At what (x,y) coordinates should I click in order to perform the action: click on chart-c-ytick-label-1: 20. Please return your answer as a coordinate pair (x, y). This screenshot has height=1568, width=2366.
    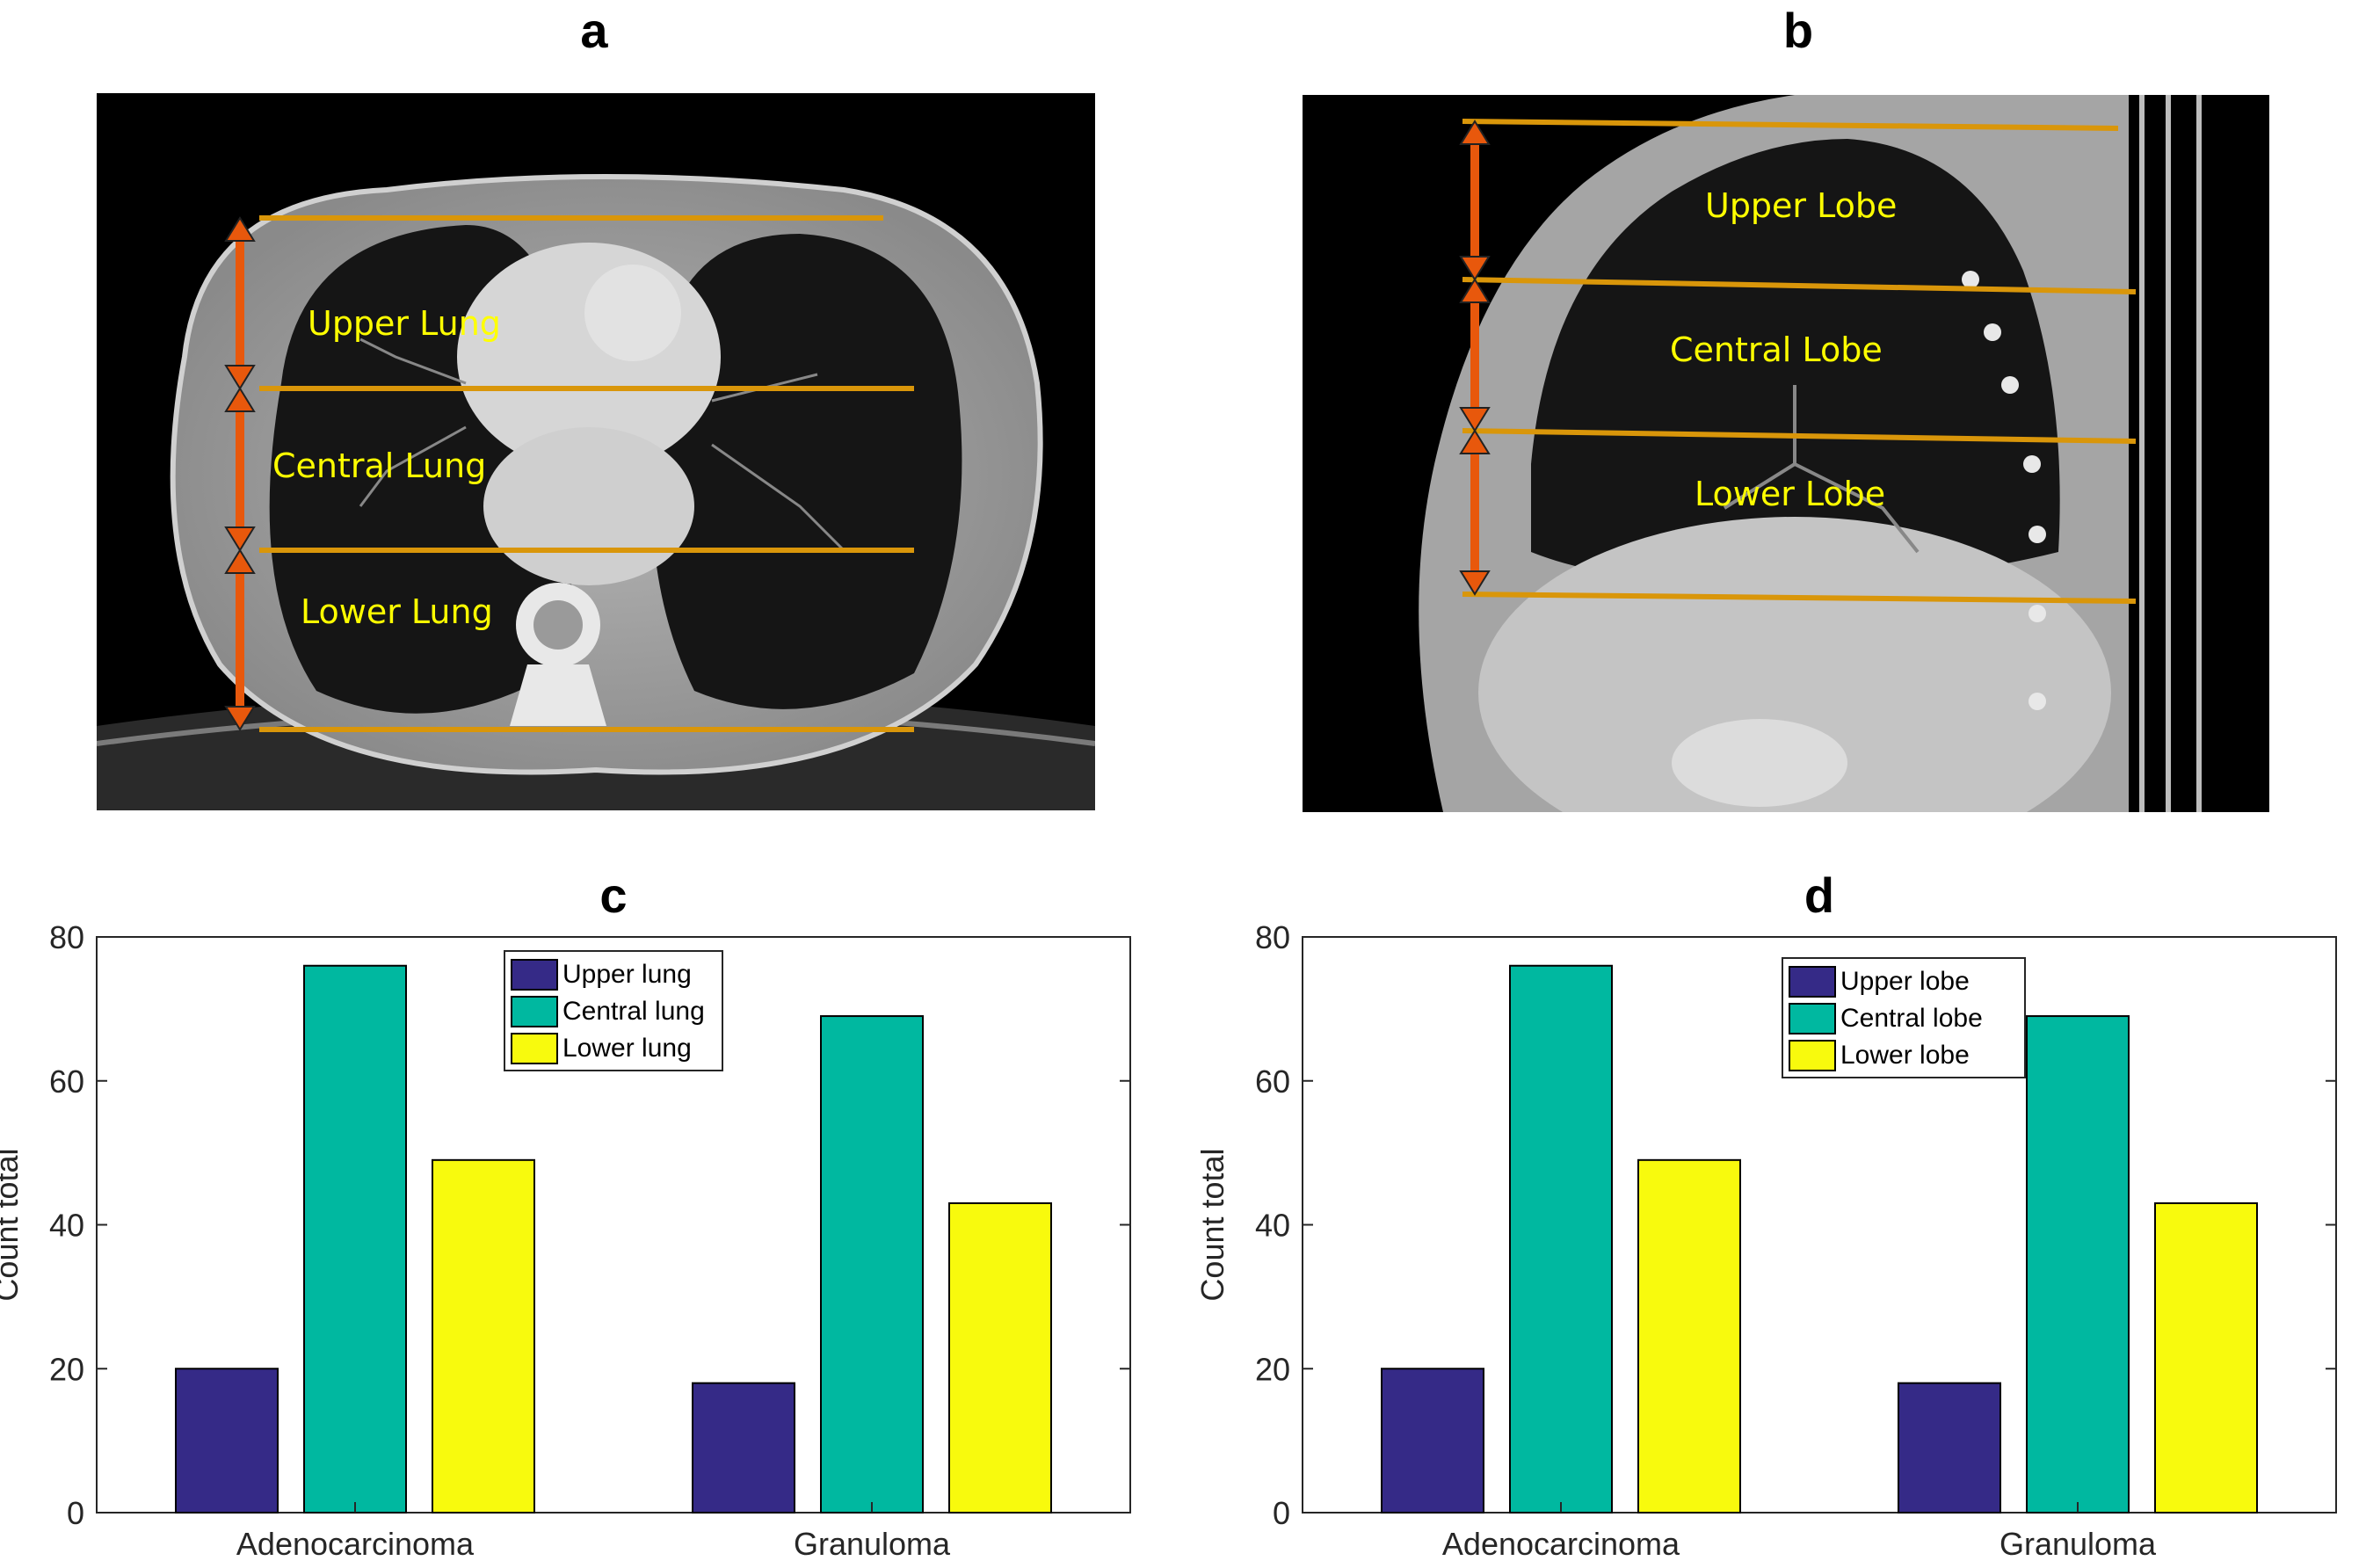
    Looking at the image, I should click on (66, 1369).